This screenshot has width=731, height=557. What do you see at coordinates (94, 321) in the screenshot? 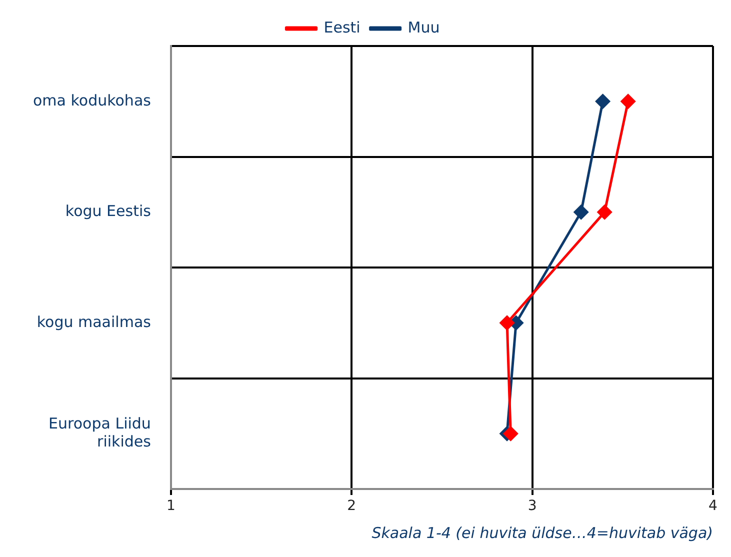
I see `y-tick-label: kogu maailmas` at bounding box center [94, 321].